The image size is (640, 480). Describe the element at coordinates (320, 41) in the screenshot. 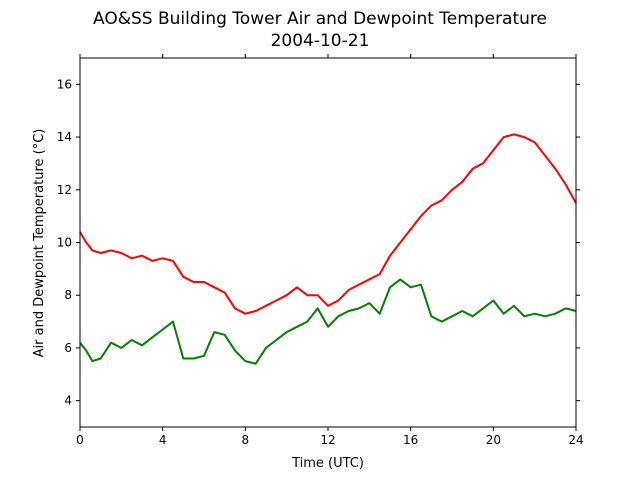

I see `chart-subtitle: 2004-10-21` at that location.